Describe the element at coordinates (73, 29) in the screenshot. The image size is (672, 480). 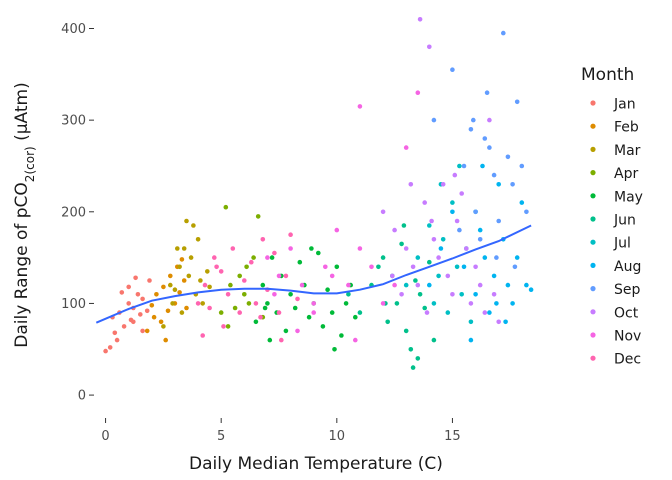
I see `y-tick-label: 400` at that location.